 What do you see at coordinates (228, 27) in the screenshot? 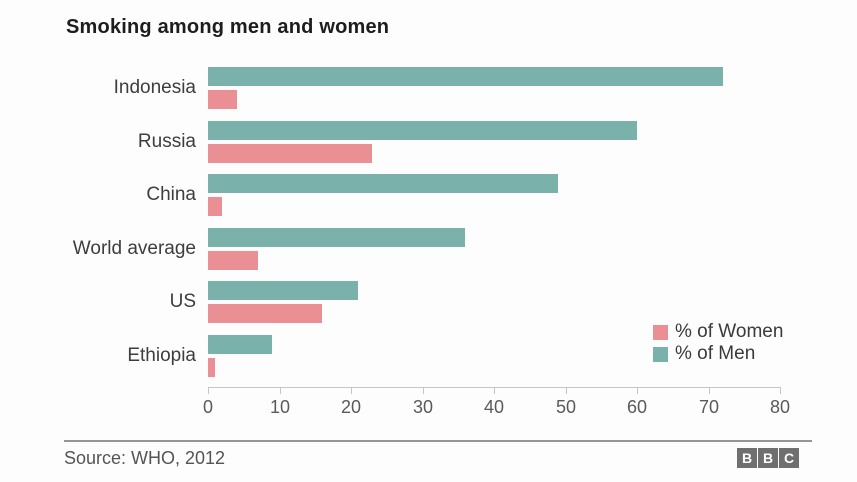
I see `chart-title: Smoking among men and women` at bounding box center [228, 27].